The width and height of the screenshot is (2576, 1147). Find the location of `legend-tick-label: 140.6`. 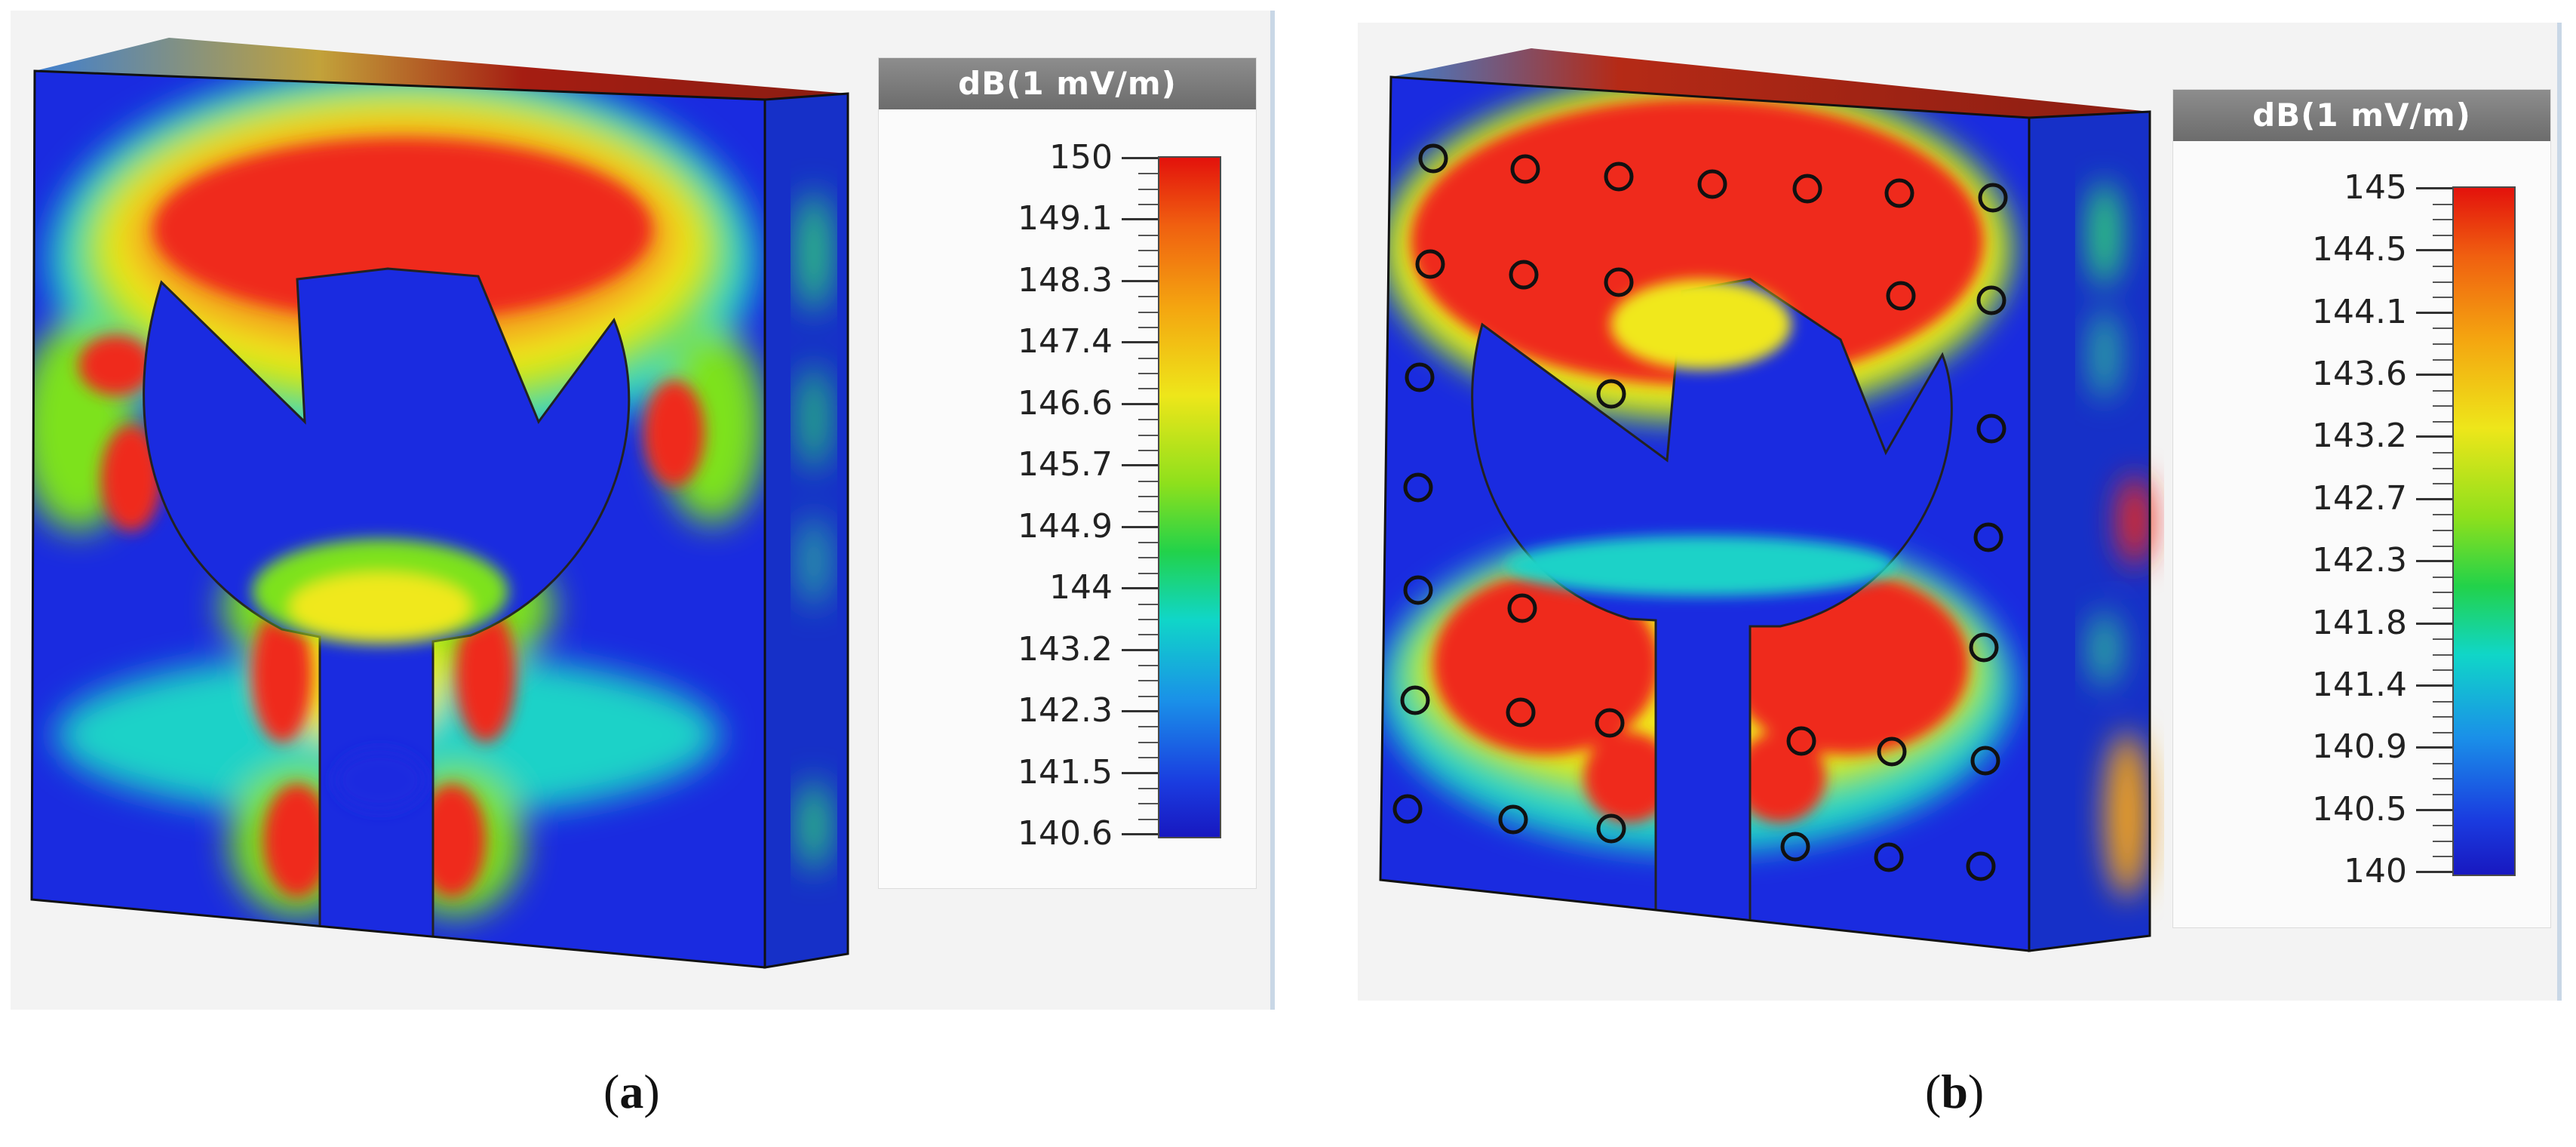

legend-tick-label: 140.6 is located at coordinates (1065, 834).